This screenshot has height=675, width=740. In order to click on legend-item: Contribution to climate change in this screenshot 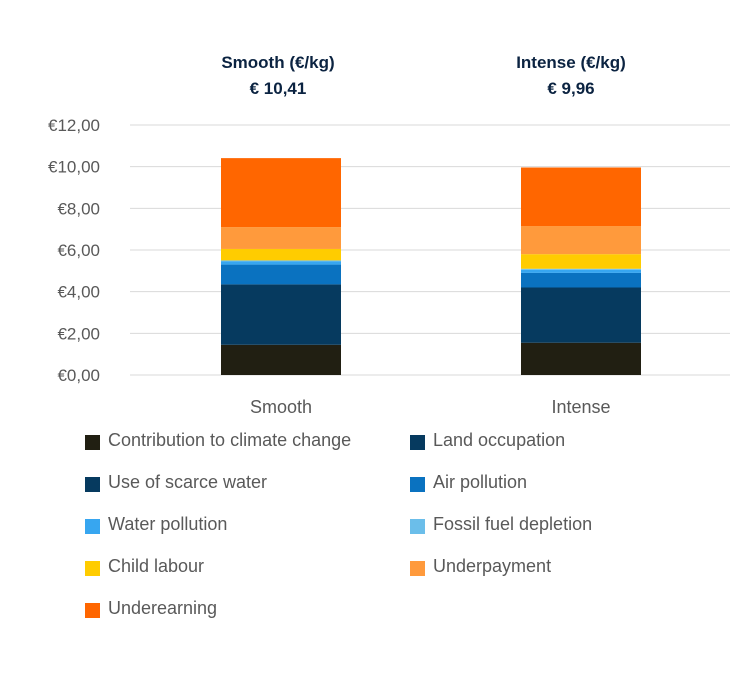, I will do `click(218, 440)`.